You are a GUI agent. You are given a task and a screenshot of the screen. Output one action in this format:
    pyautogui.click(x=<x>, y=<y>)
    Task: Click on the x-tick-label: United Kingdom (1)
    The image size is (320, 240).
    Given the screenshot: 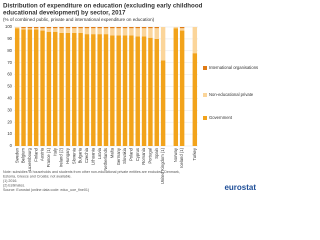 What is the action you would take?
    pyautogui.click(x=162, y=165)
    